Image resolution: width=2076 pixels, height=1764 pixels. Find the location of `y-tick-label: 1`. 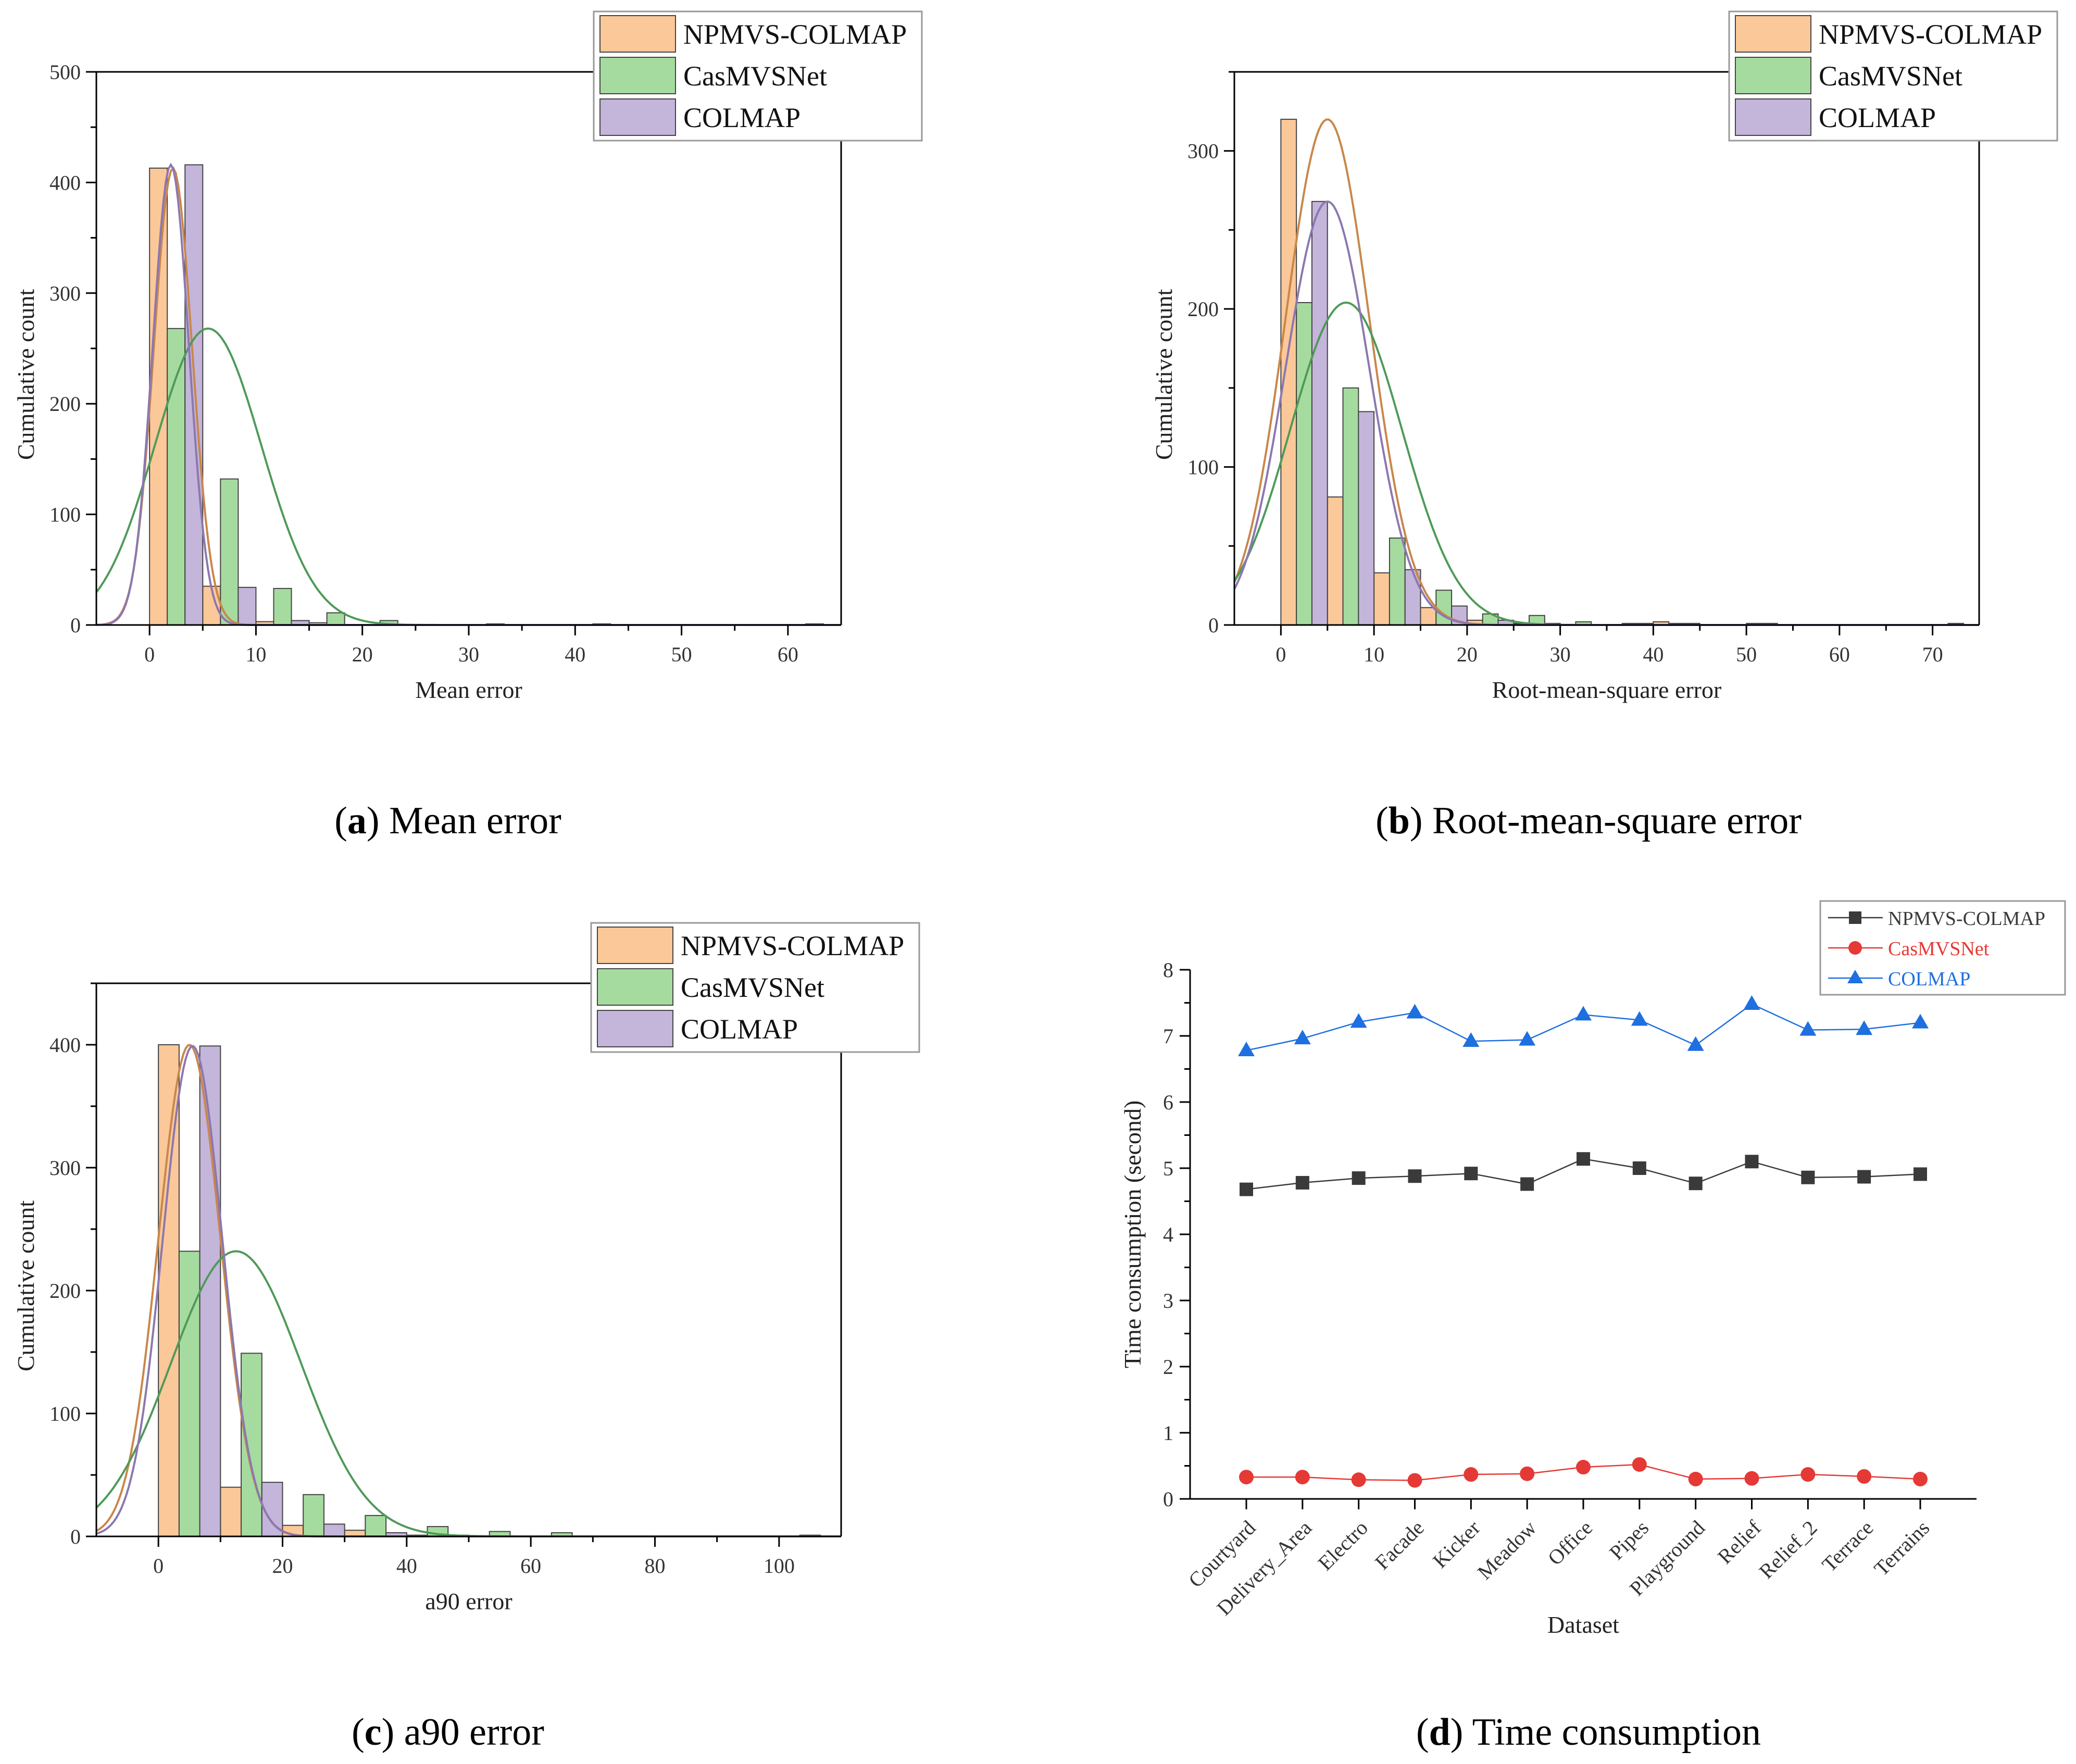

y-tick-label: 1 is located at coordinates (1168, 1433).